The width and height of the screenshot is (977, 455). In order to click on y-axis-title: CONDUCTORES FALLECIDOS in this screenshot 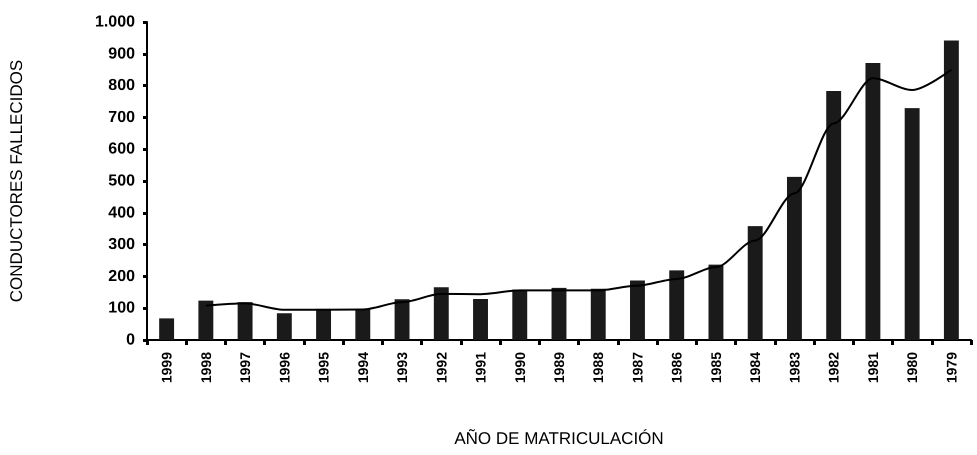, I will do `click(16, 181)`.